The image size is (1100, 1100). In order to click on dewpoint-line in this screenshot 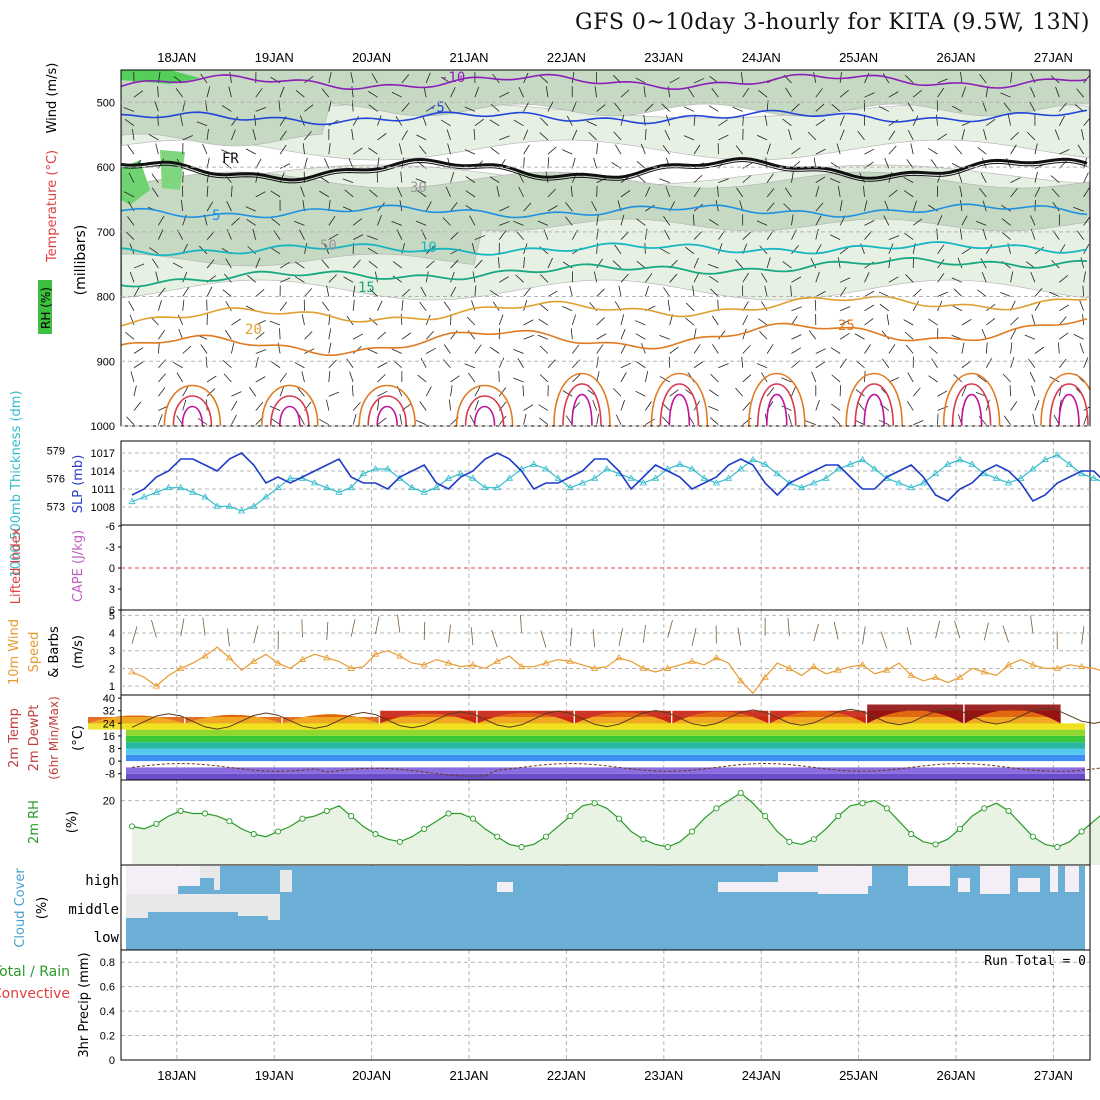, I will do `click(615, 769)`.